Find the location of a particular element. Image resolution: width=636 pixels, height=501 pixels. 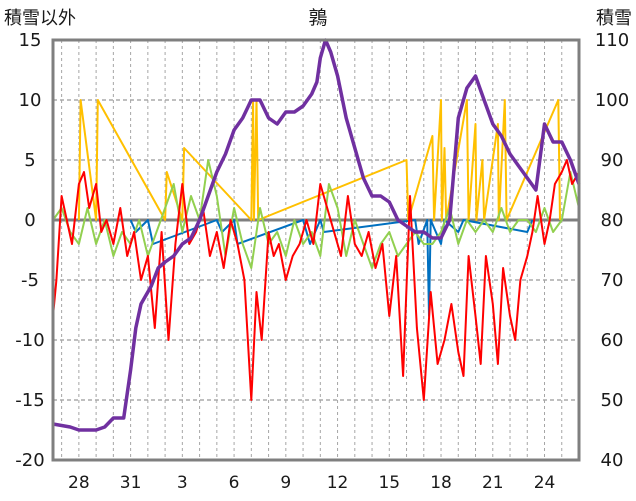

left-tick-label: 10 is located at coordinates (30, 100).